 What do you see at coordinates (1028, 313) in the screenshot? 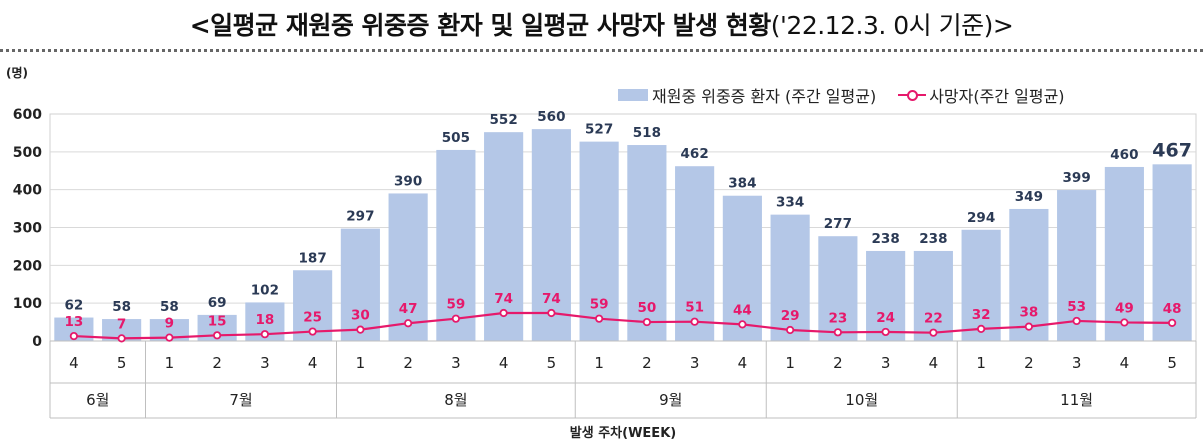
I see `line-value-label: 38` at bounding box center [1028, 313].